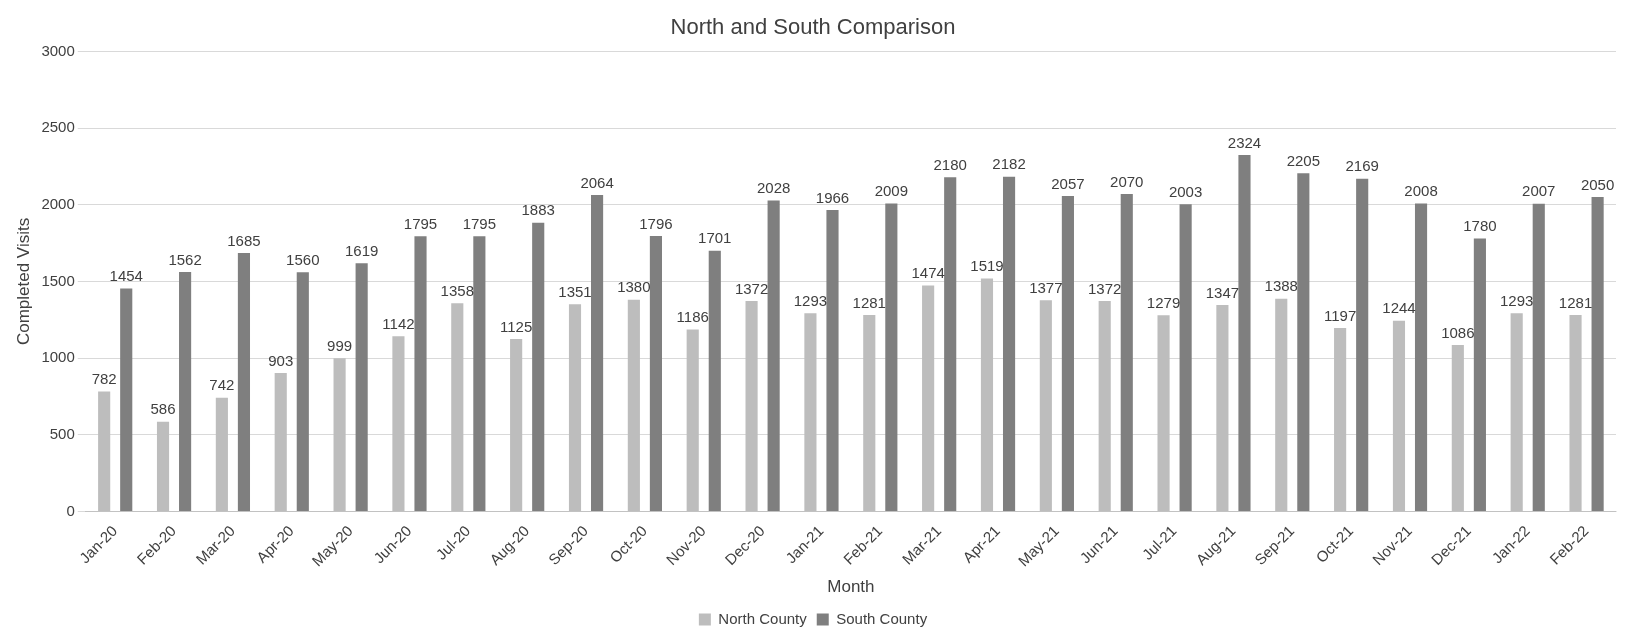 This screenshot has height=642, width=1636. What do you see at coordinates (58, 280) in the screenshot?
I see `y-tick-label: 1500` at bounding box center [58, 280].